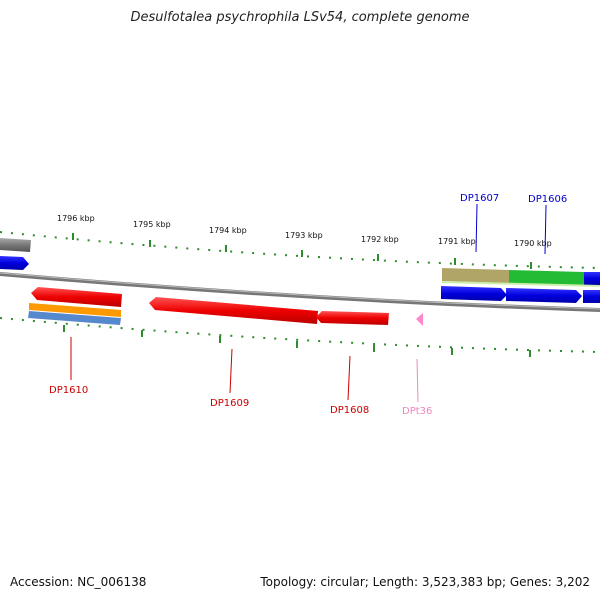 The height and width of the screenshot is (600, 600). I want to click on label-dp1606: DP1606, so click(547, 199).